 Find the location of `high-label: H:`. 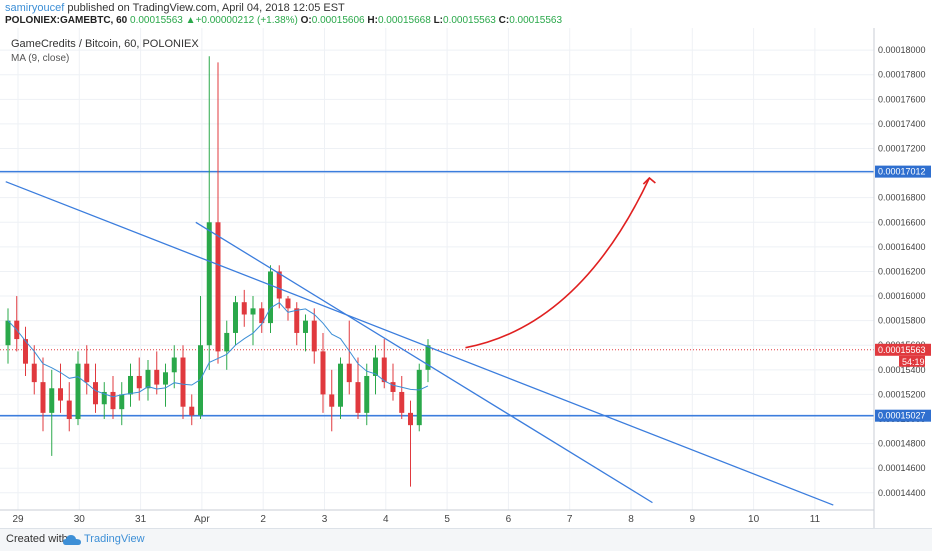

high-label: H: is located at coordinates (372, 20).